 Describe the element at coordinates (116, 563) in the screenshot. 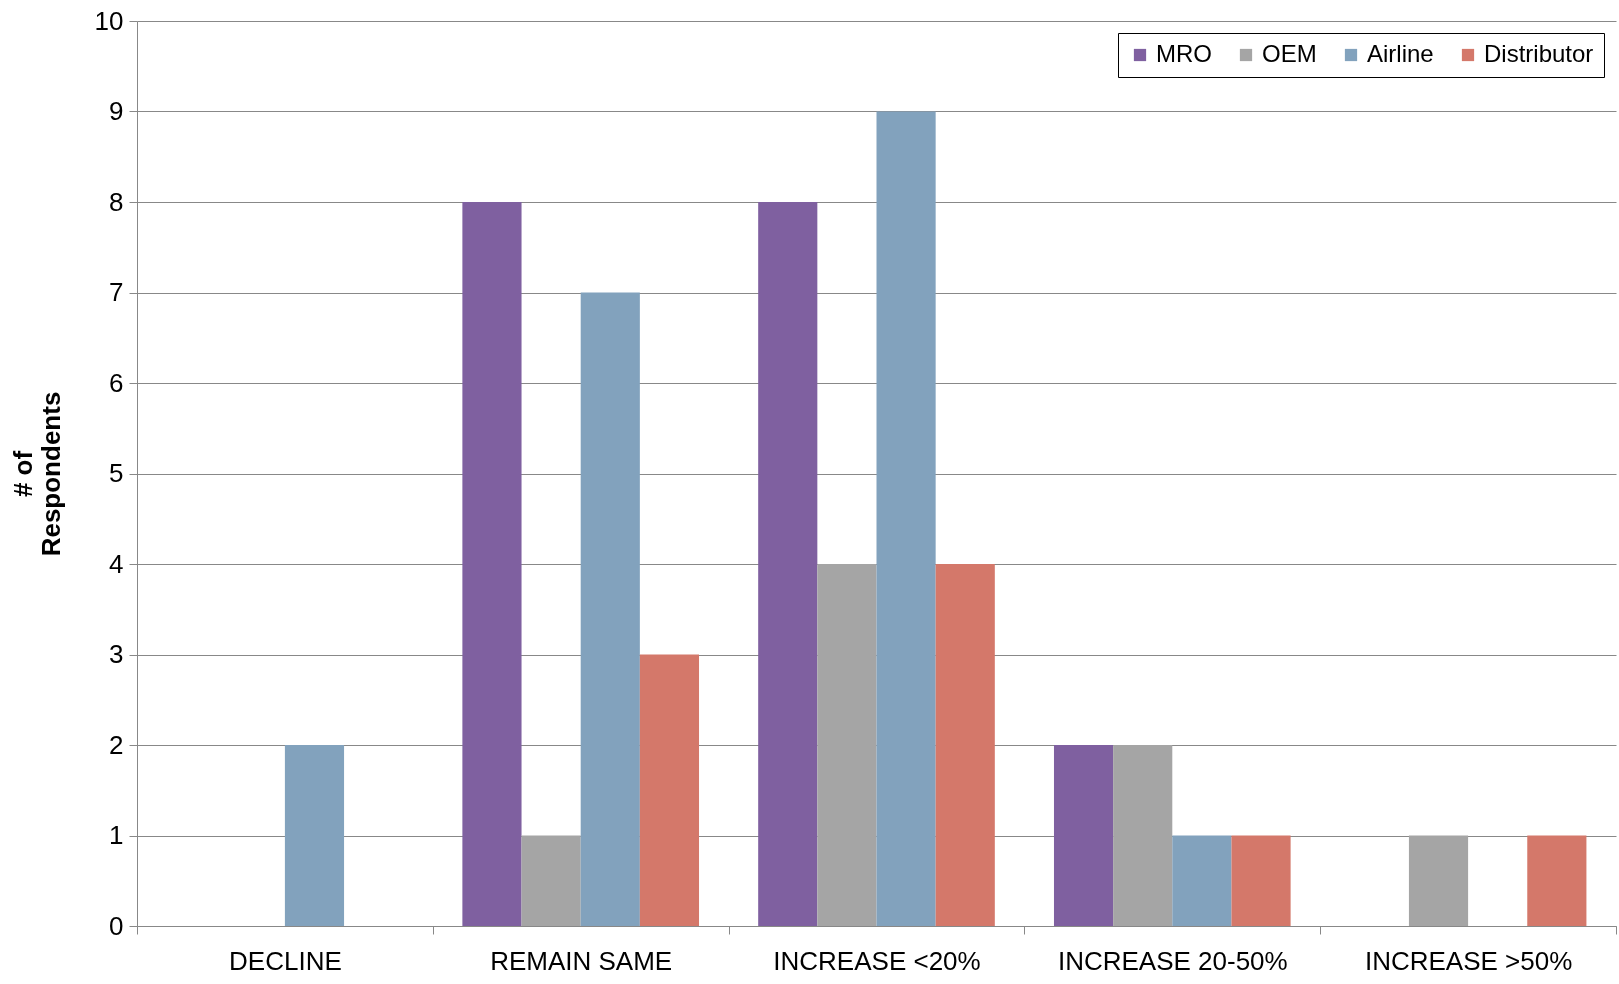

I see `y-tick-label: 4` at that location.